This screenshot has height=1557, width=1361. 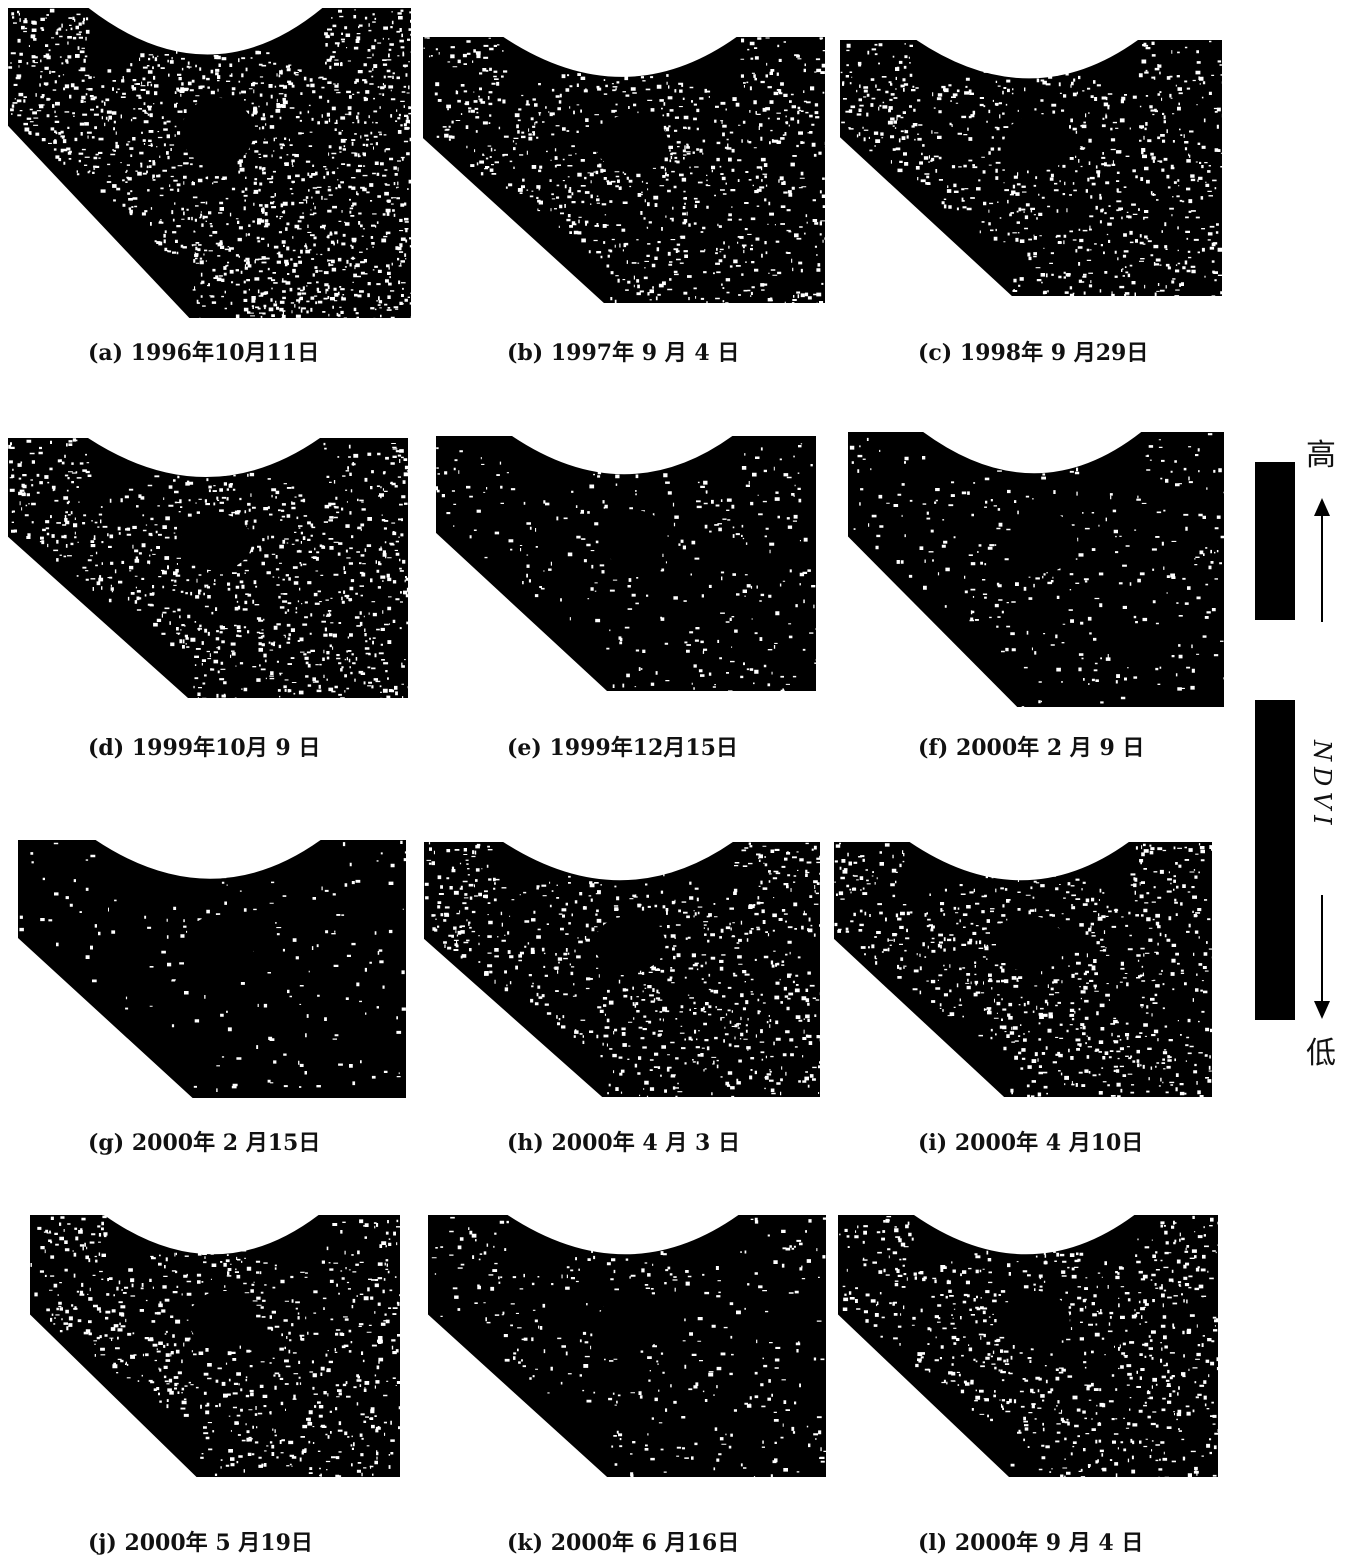 What do you see at coordinates (623, 1141) in the screenshot?
I see `panel-caption: (h) 2000年 4 月 3 日` at bounding box center [623, 1141].